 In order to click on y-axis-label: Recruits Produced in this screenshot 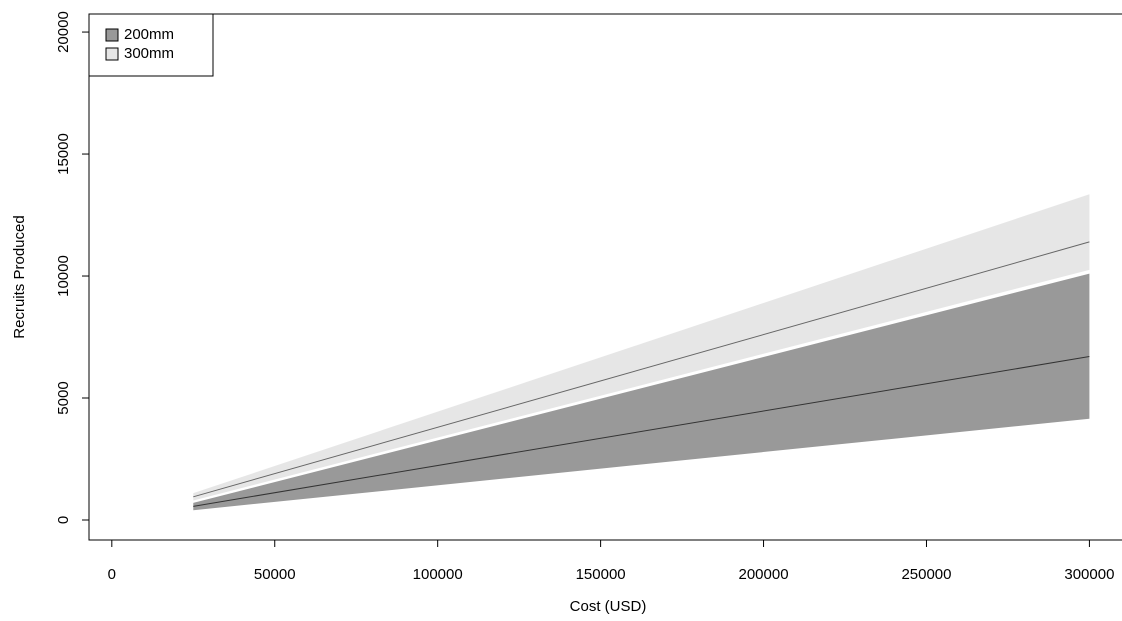, I will do `click(19, 276)`.